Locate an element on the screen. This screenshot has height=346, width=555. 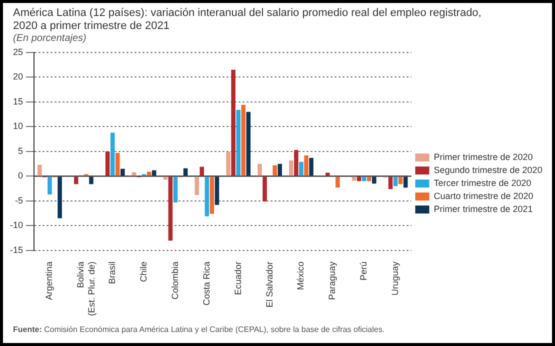
y-tick-label: -5 is located at coordinates (19, 200).